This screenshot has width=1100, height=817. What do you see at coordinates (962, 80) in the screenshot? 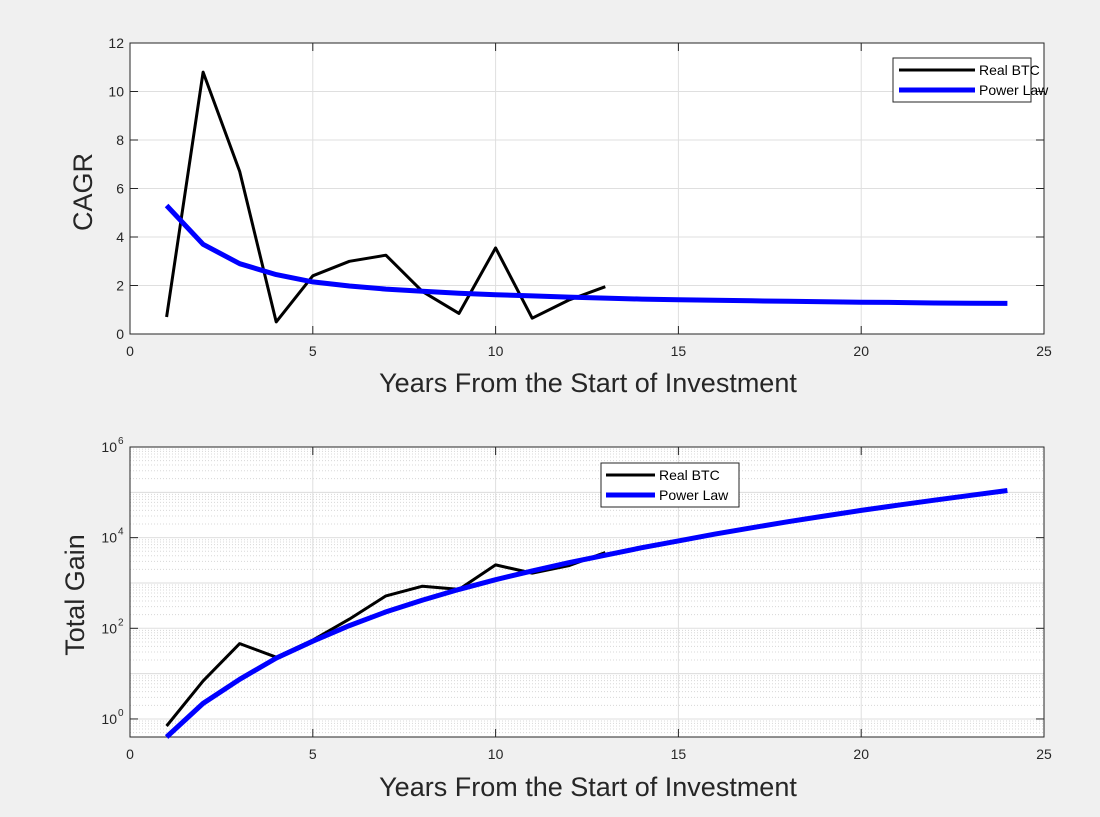
I see `cagr-legend-box` at bounding box center [962, 80].